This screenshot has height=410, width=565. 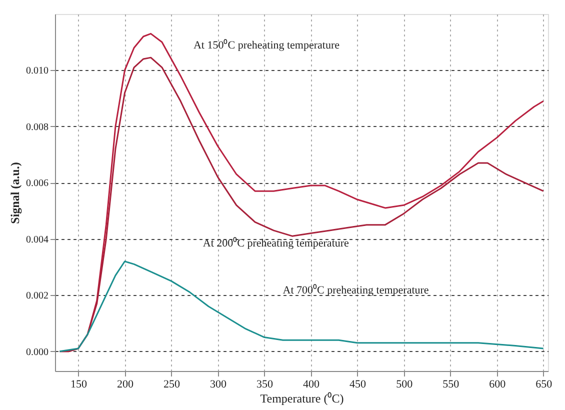 What do you see at coordinates (276, 243) in the screenshot?
I see `annotation: At 200⁰C preheating temperature` at bounding box center [276, 243].